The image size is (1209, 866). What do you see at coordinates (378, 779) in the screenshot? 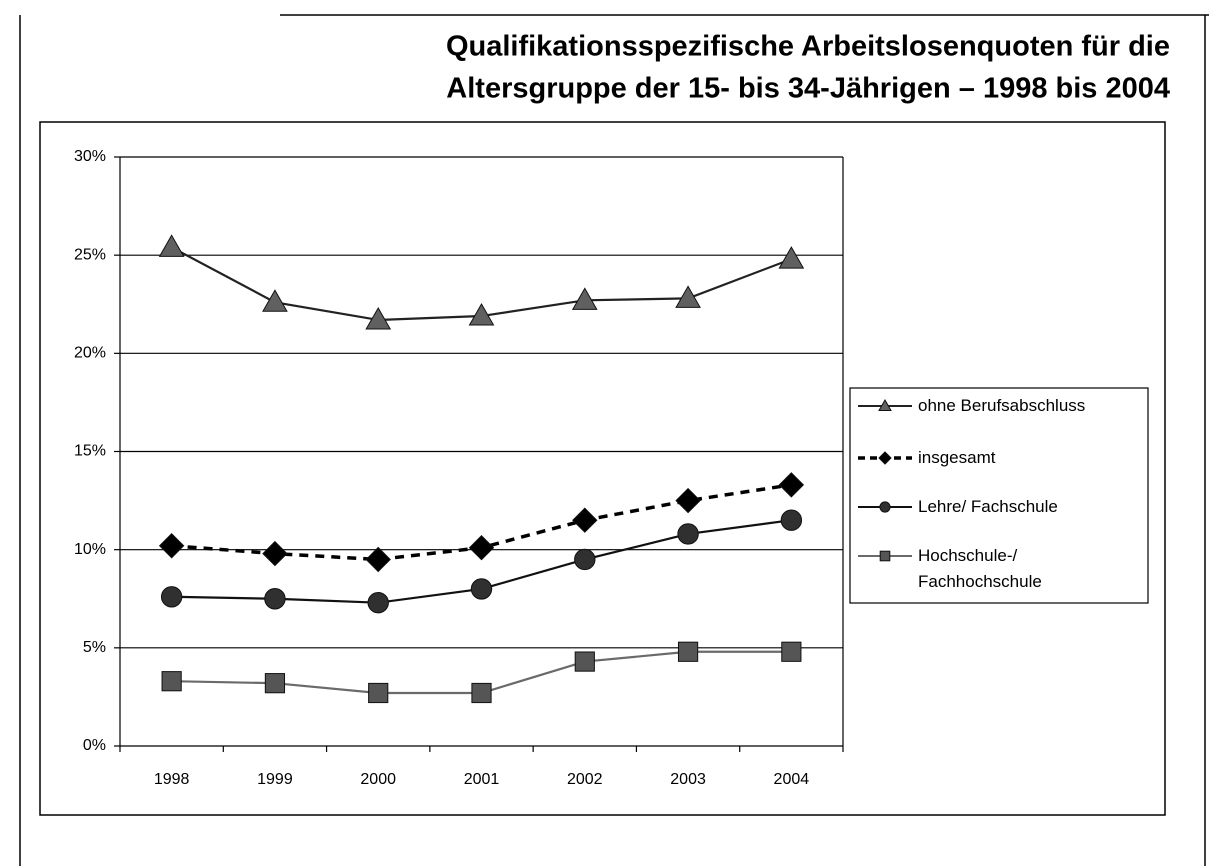
I see `x-tick-label: 2000` at bounding box center [378, 779].